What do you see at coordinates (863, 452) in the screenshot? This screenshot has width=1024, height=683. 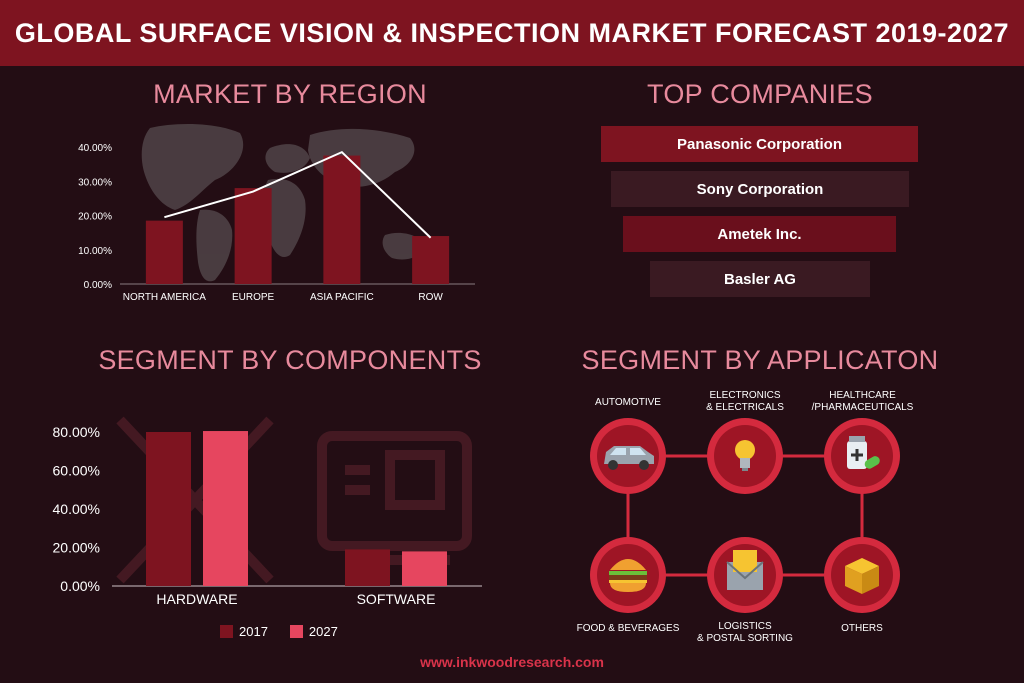 I see `medicine-icon` at bounding box center [863, 452].